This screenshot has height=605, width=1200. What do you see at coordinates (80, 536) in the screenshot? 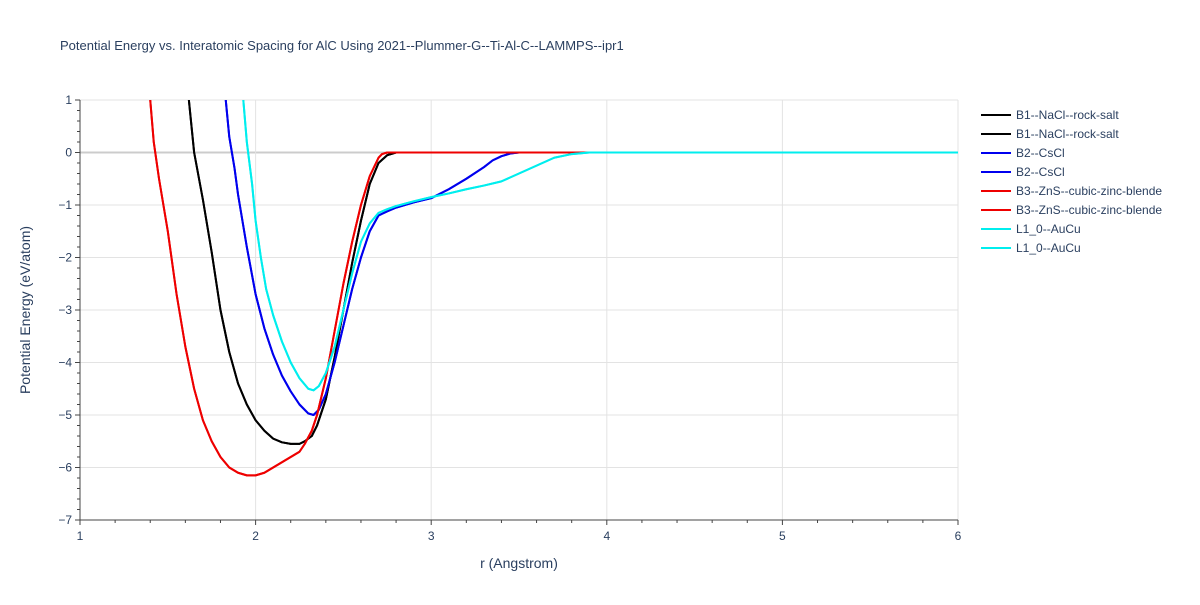
I see `x-tick-label: 1` at bounding box center [80, 536].